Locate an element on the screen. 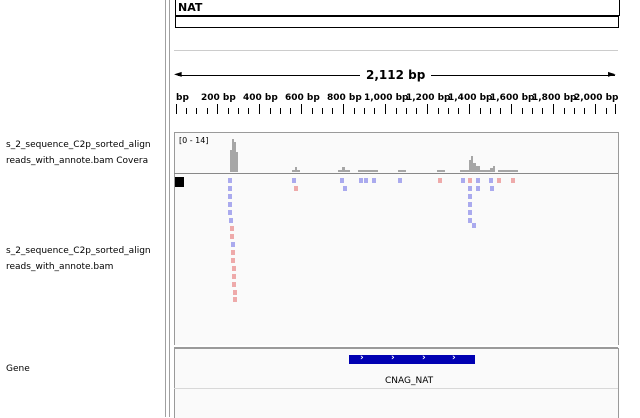  ideogram is located at coordinates (397, 22).